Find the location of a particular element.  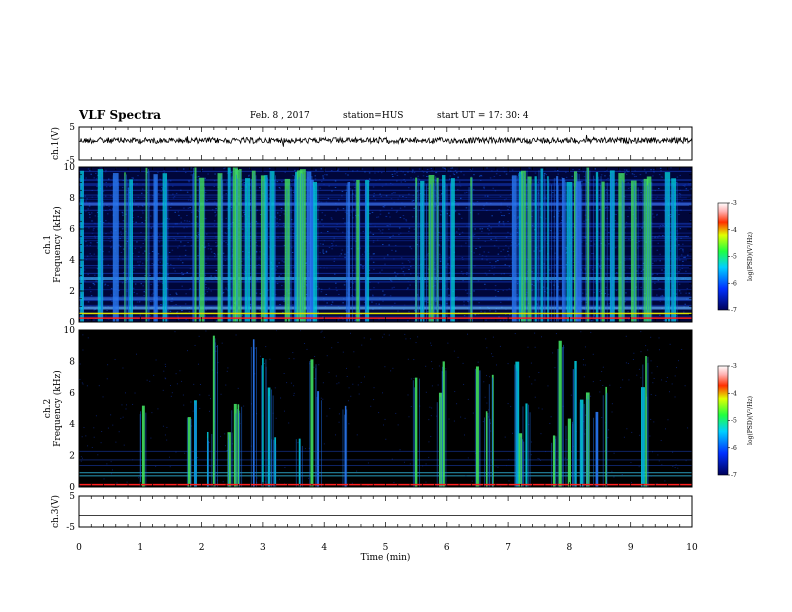

ch2-colorbar-gradient is located at coordinates (723, 420).